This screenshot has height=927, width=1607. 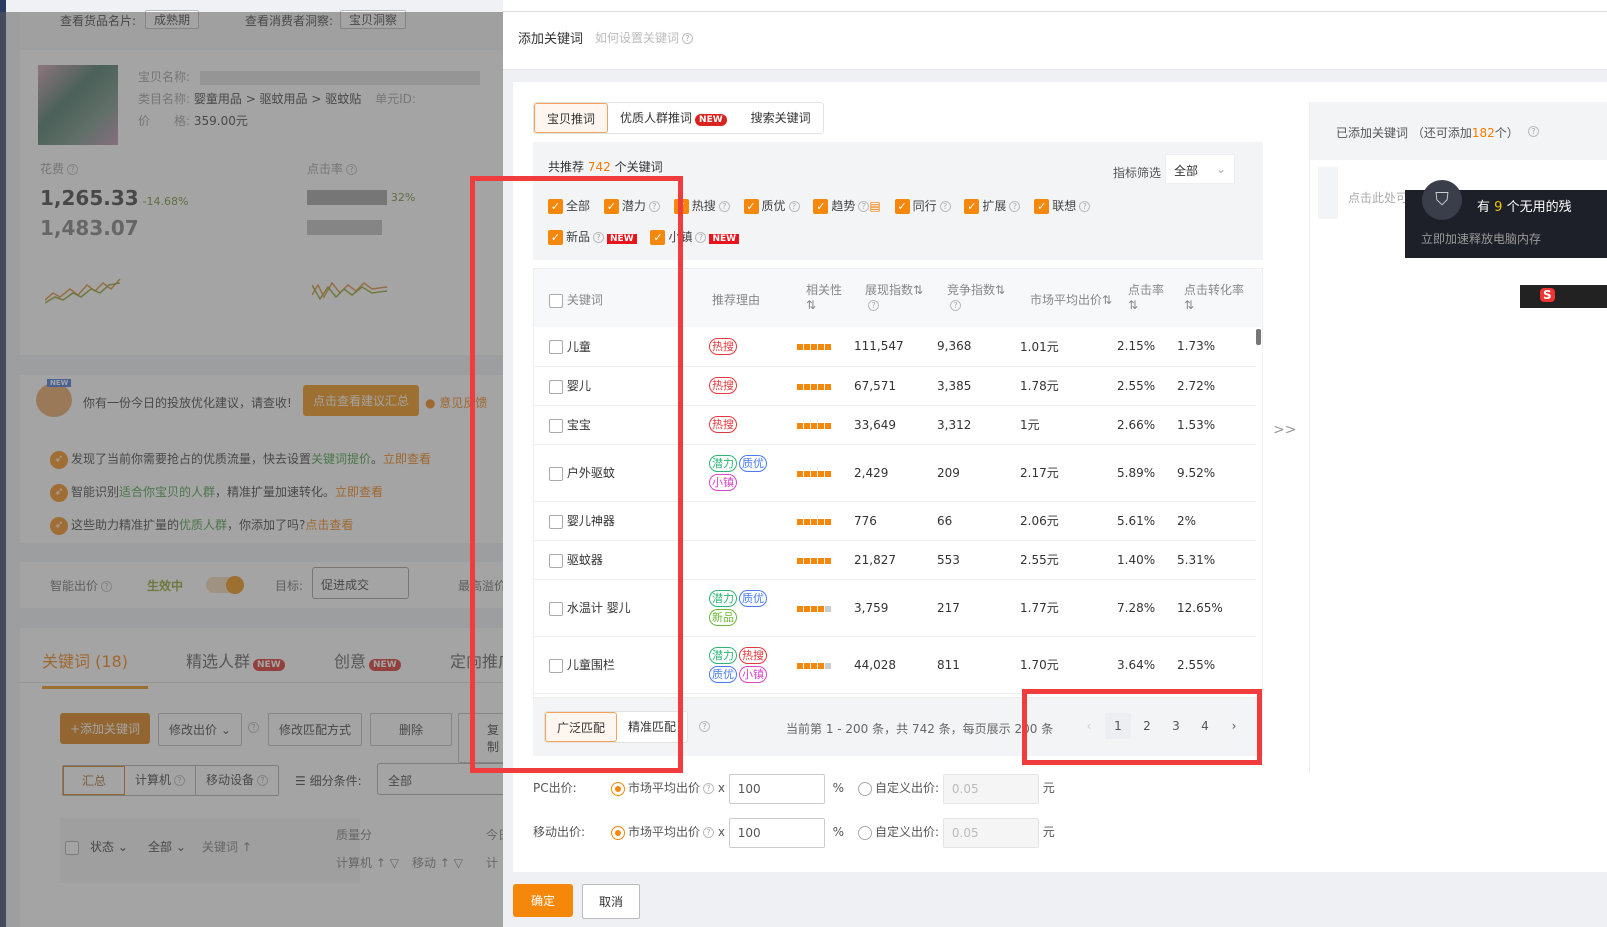 I want to click on filter-town-checkbox: ✓ 小镇? NEW, so click(x=695, y=236).